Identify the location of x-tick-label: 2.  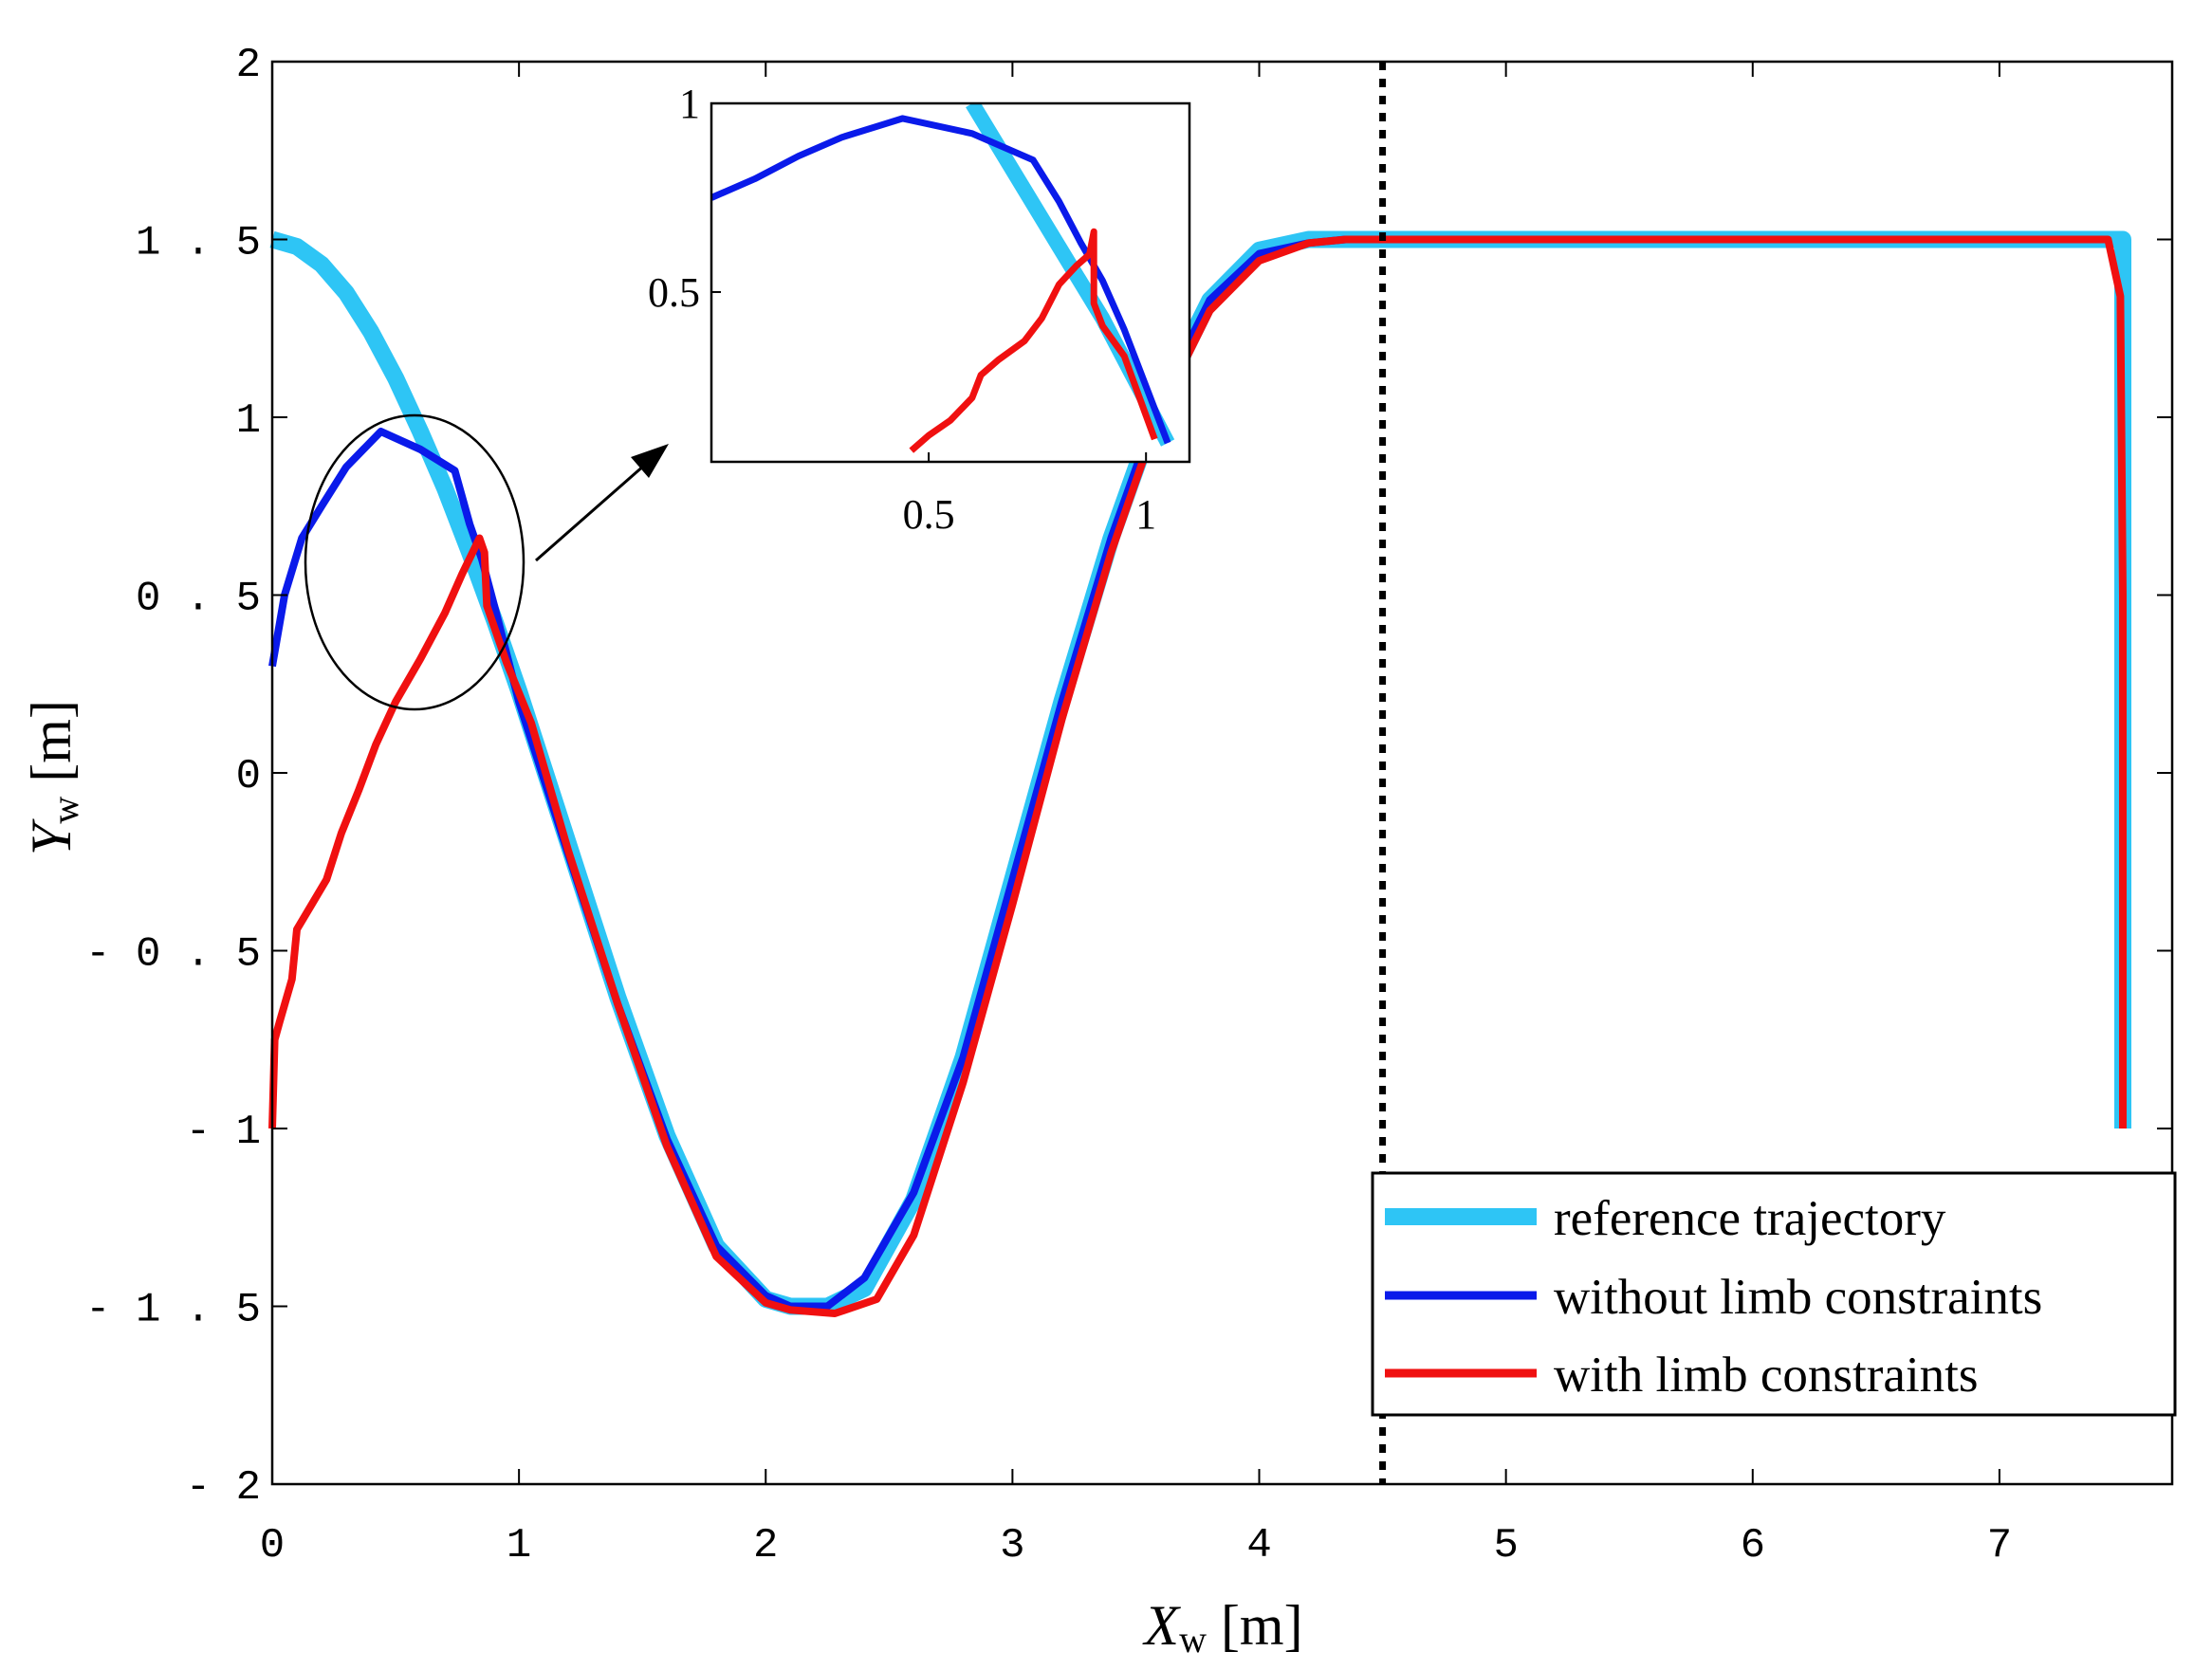
(765, 1545).